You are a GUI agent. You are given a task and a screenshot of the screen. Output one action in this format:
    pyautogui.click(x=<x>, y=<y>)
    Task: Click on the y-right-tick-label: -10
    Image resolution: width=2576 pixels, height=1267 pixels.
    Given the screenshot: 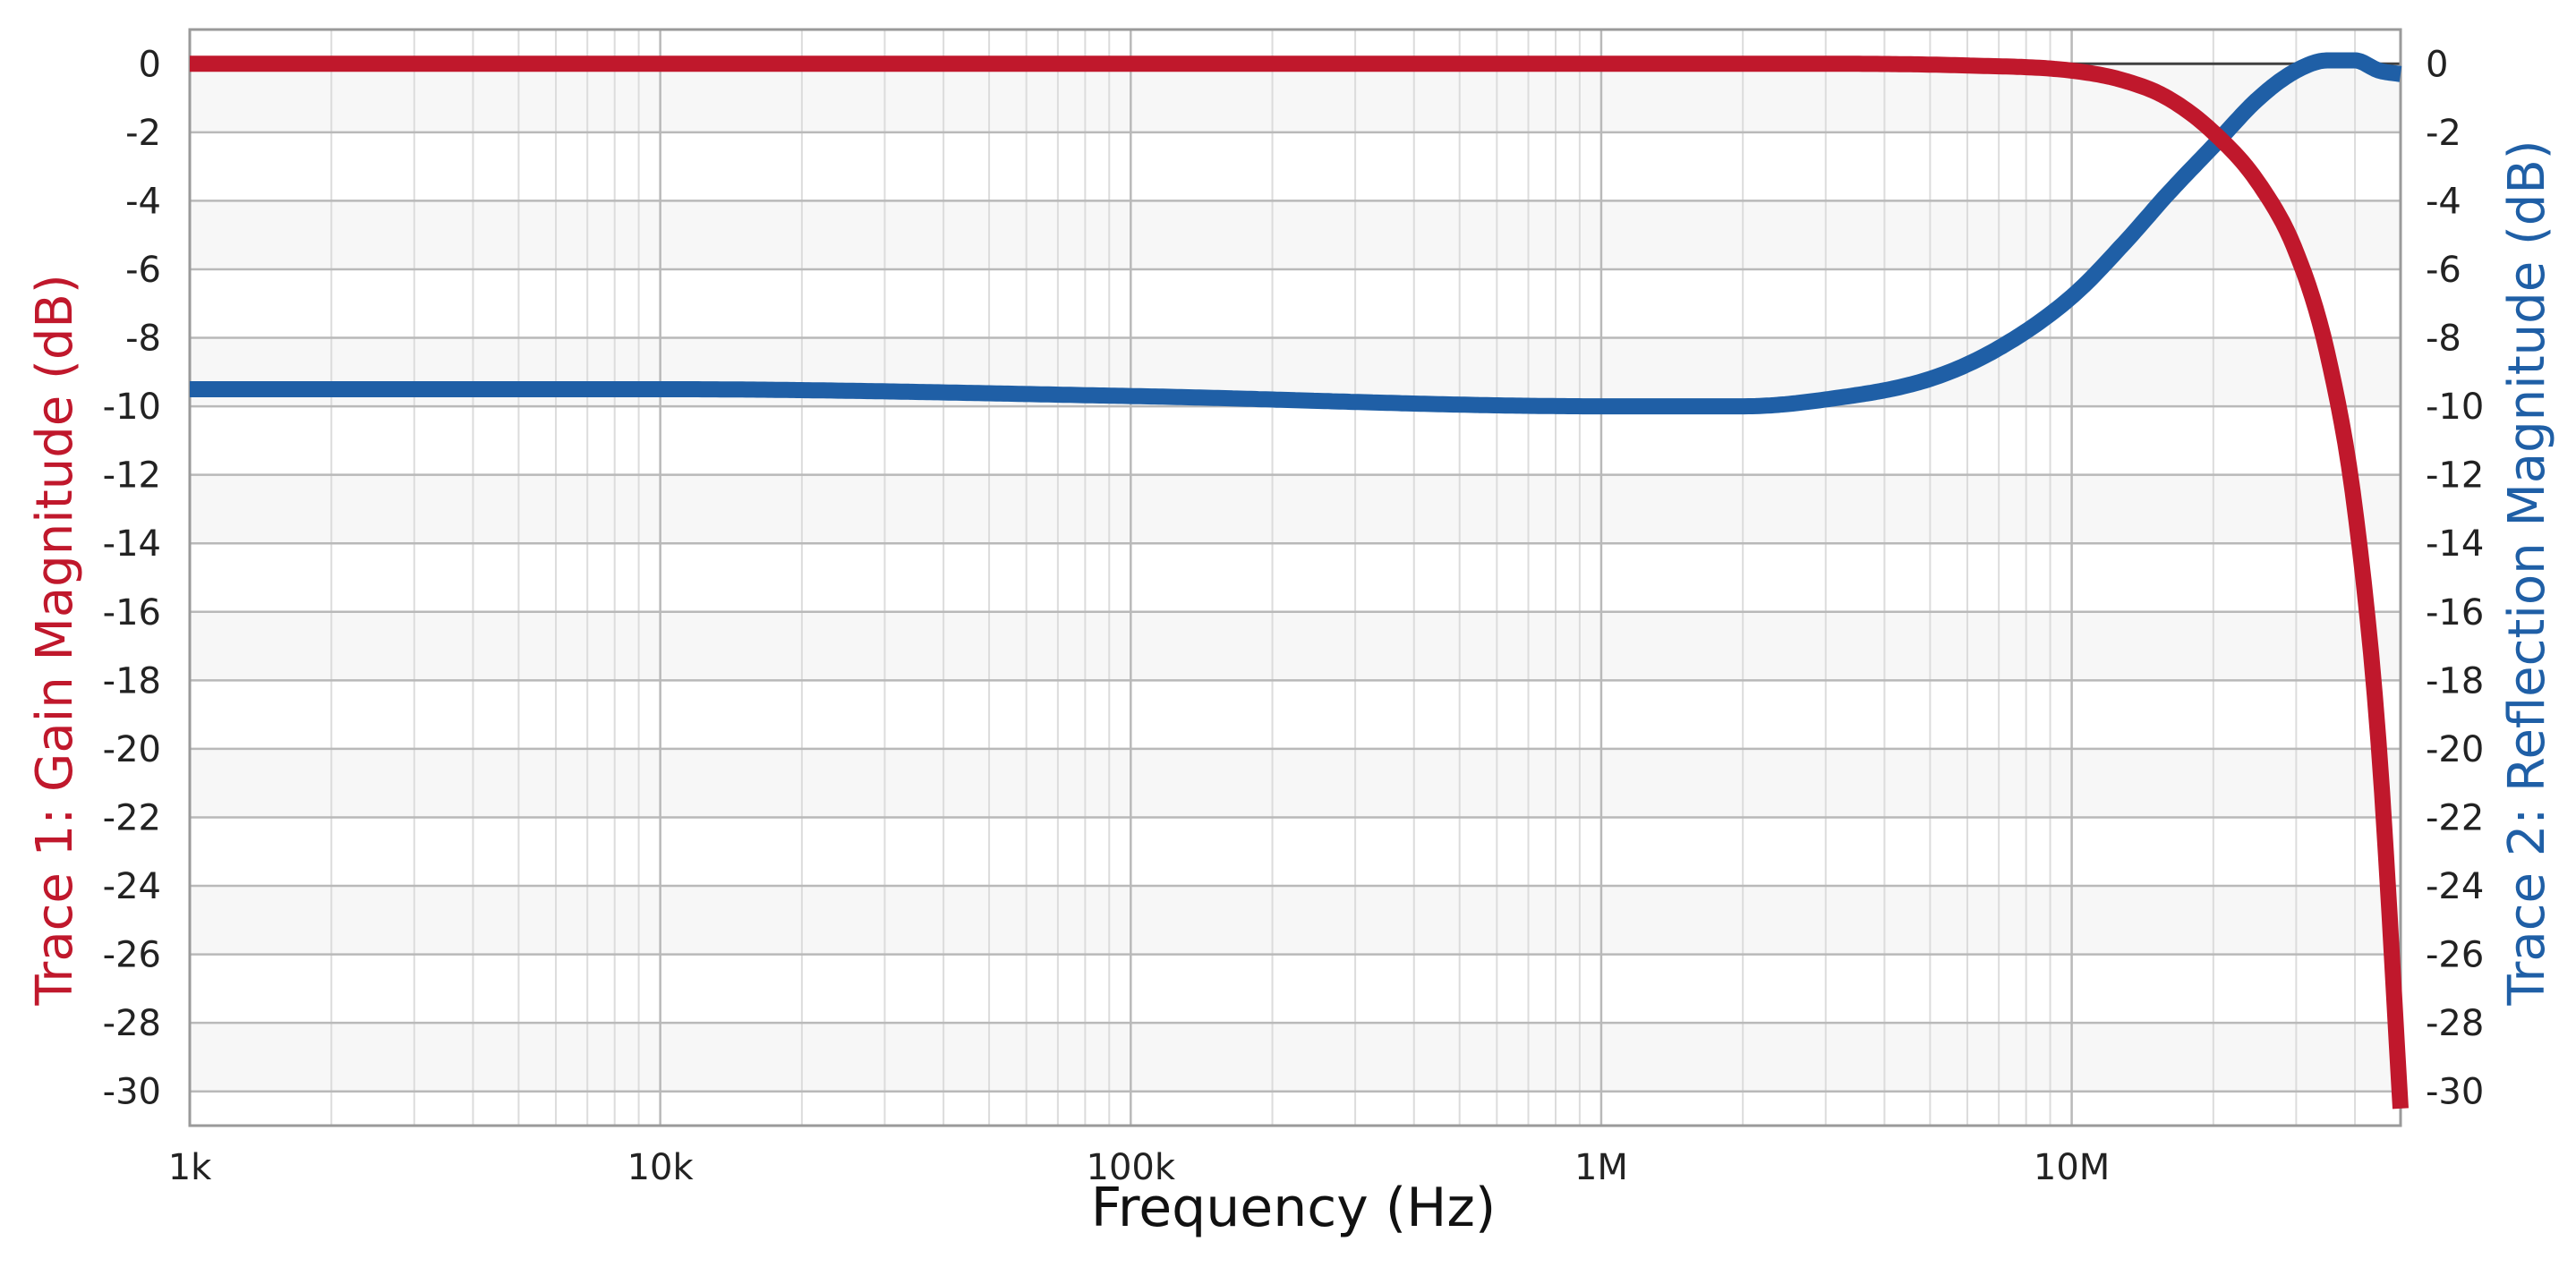 What is the action you would take?
    pyautogui.click(x=2455, y=408)
    